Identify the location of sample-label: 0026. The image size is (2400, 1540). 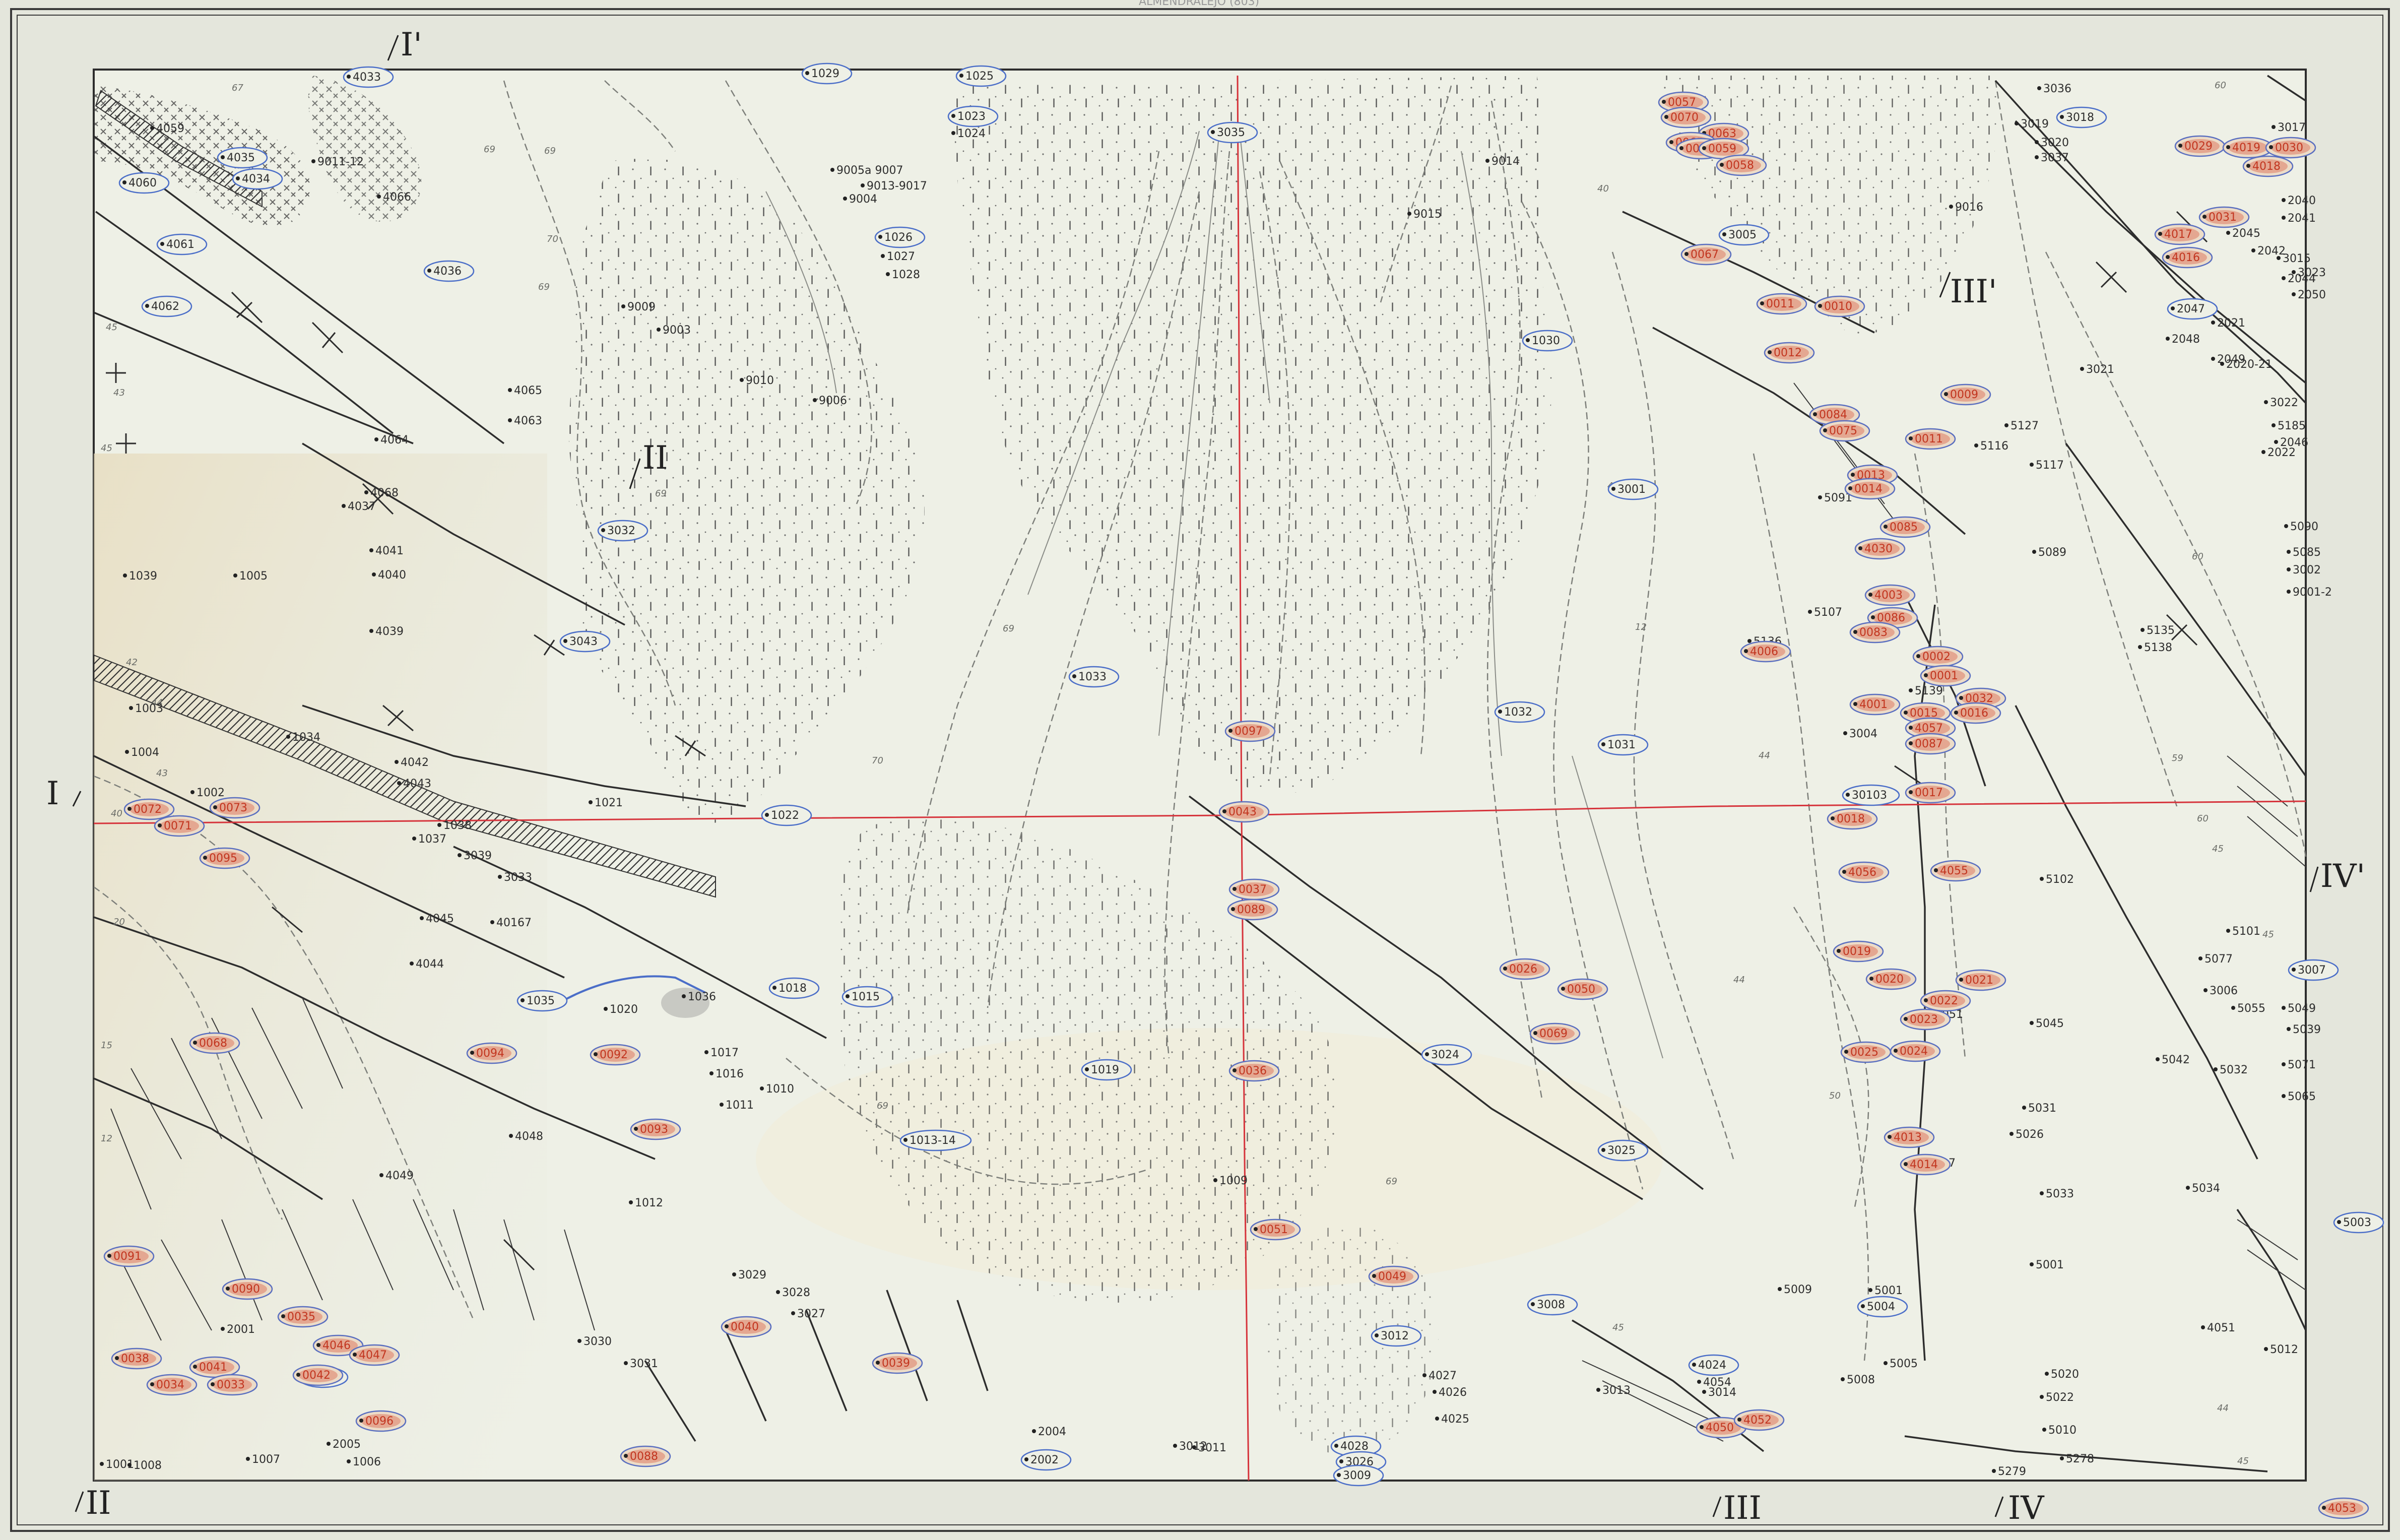
(1523, 970).